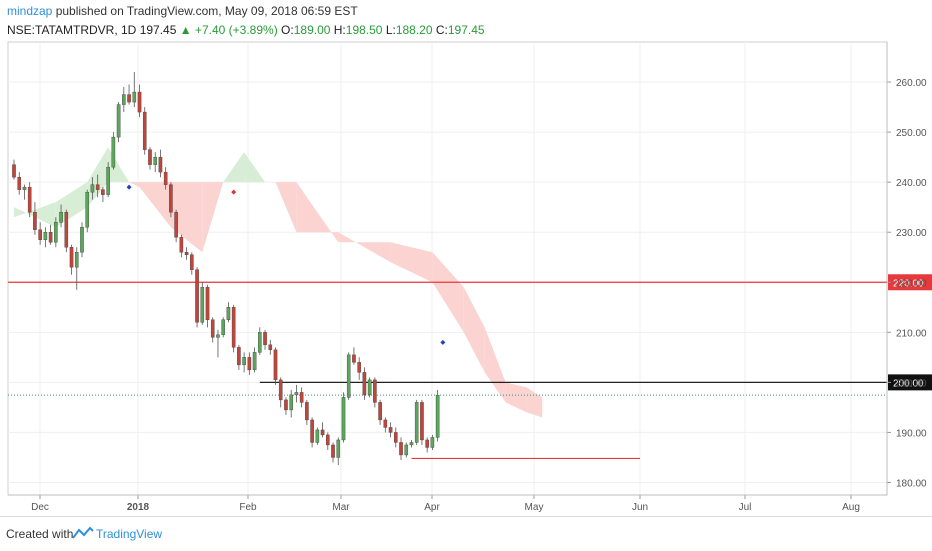 The width and height of the screenshot is (932, 551). What do you see at coordinates (911, 283) in the screenshot?
I see `y-tick-label: 220.00` at bounding box center [911, 283].